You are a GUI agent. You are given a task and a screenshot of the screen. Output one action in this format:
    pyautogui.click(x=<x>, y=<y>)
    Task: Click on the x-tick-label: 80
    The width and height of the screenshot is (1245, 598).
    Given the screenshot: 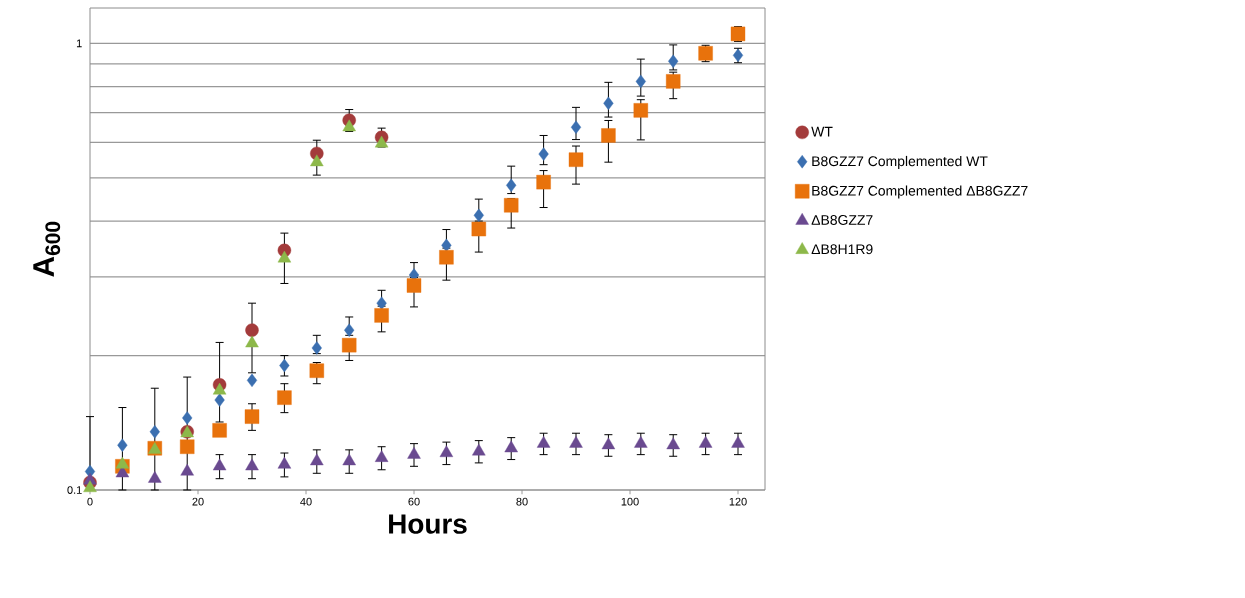 What is the action you would take?
    pyautogui.click(x=522, y=501)
    